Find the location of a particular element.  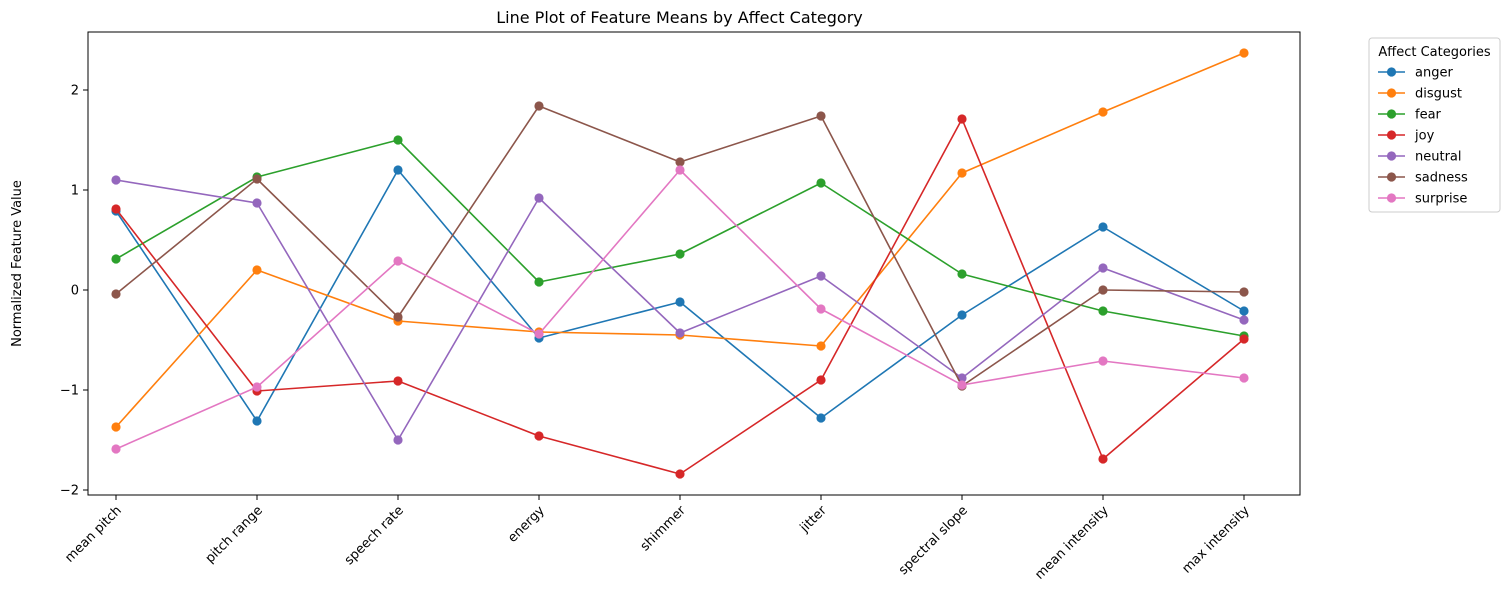

legend-marker-sadness is located at coordinates (1391, 177).